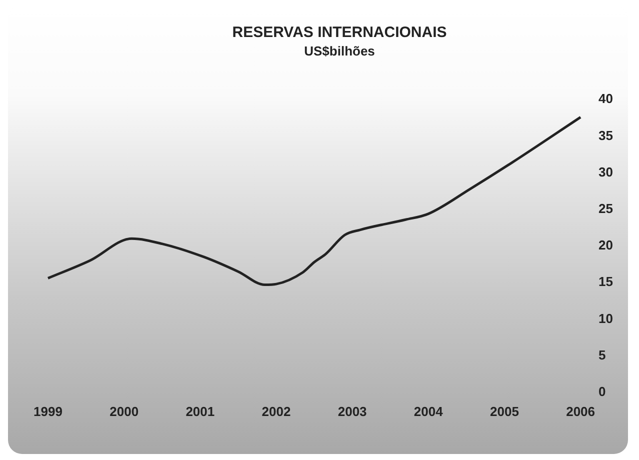  What do you see at coordinates (606, 98) in the screenshot?
I see `y-tick-label: 40` at bounding box center [606, 98].